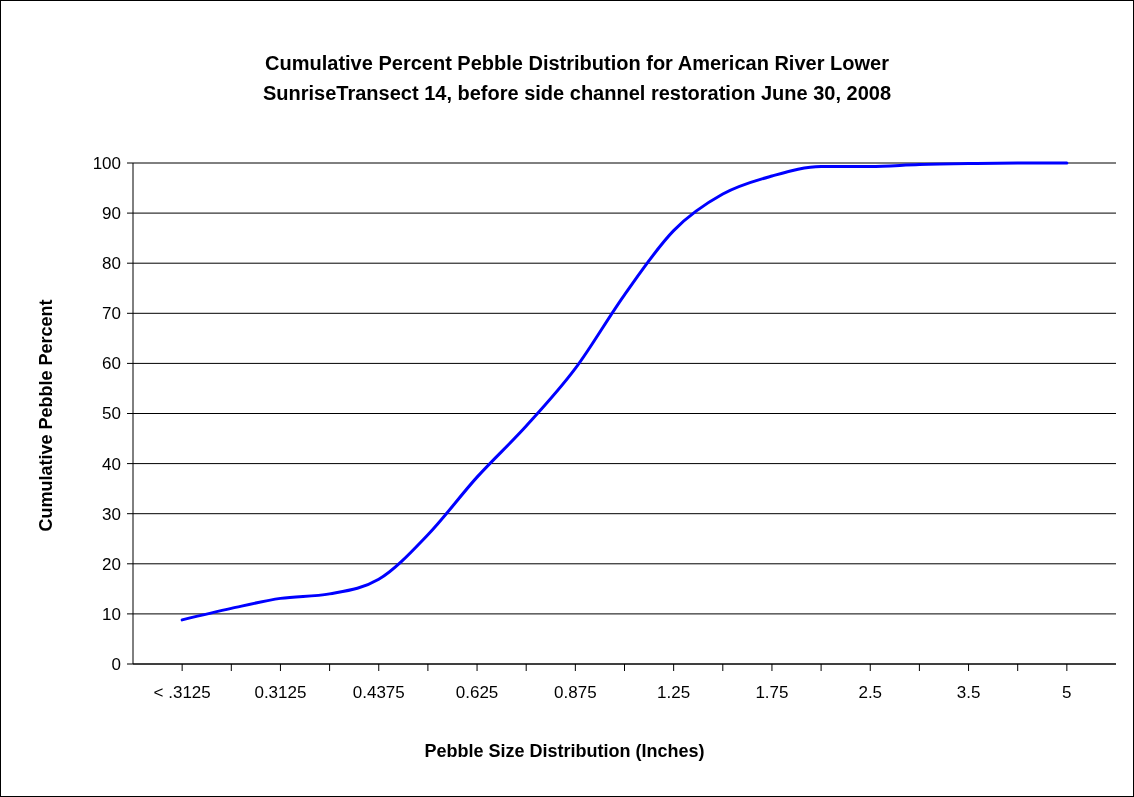 The image size is (1134, 797). I want to click on x-tick-label: 0.625, so click(477, 692).